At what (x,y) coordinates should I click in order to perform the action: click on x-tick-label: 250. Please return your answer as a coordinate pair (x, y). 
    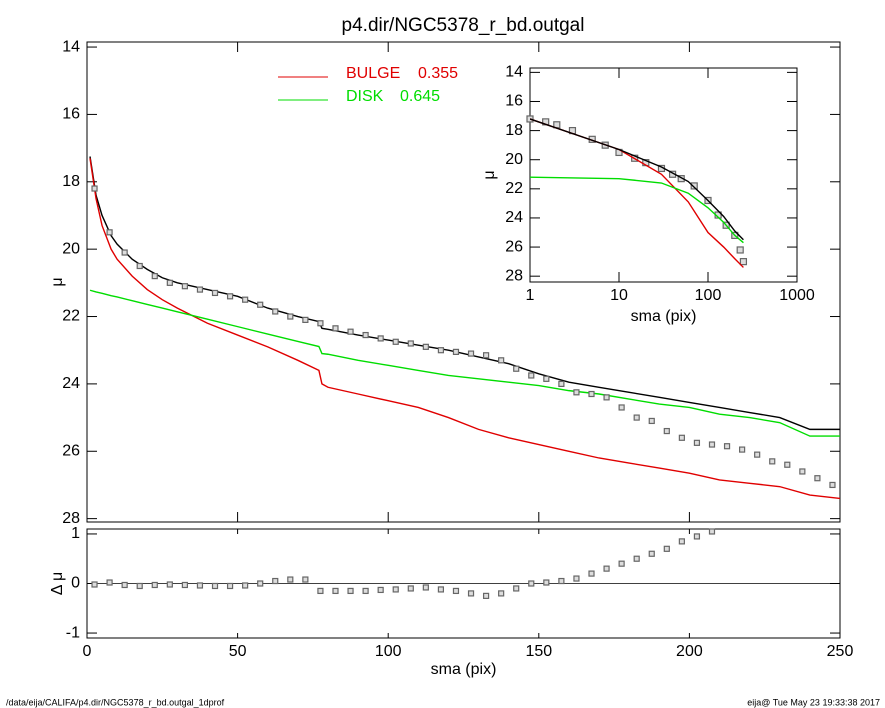
    Looking at the image, I should click on (840, 651).